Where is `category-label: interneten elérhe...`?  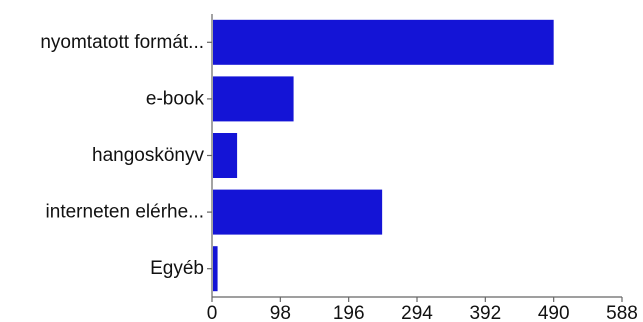 category-label: interneten elérhe... is located at coordinates (125, 212).